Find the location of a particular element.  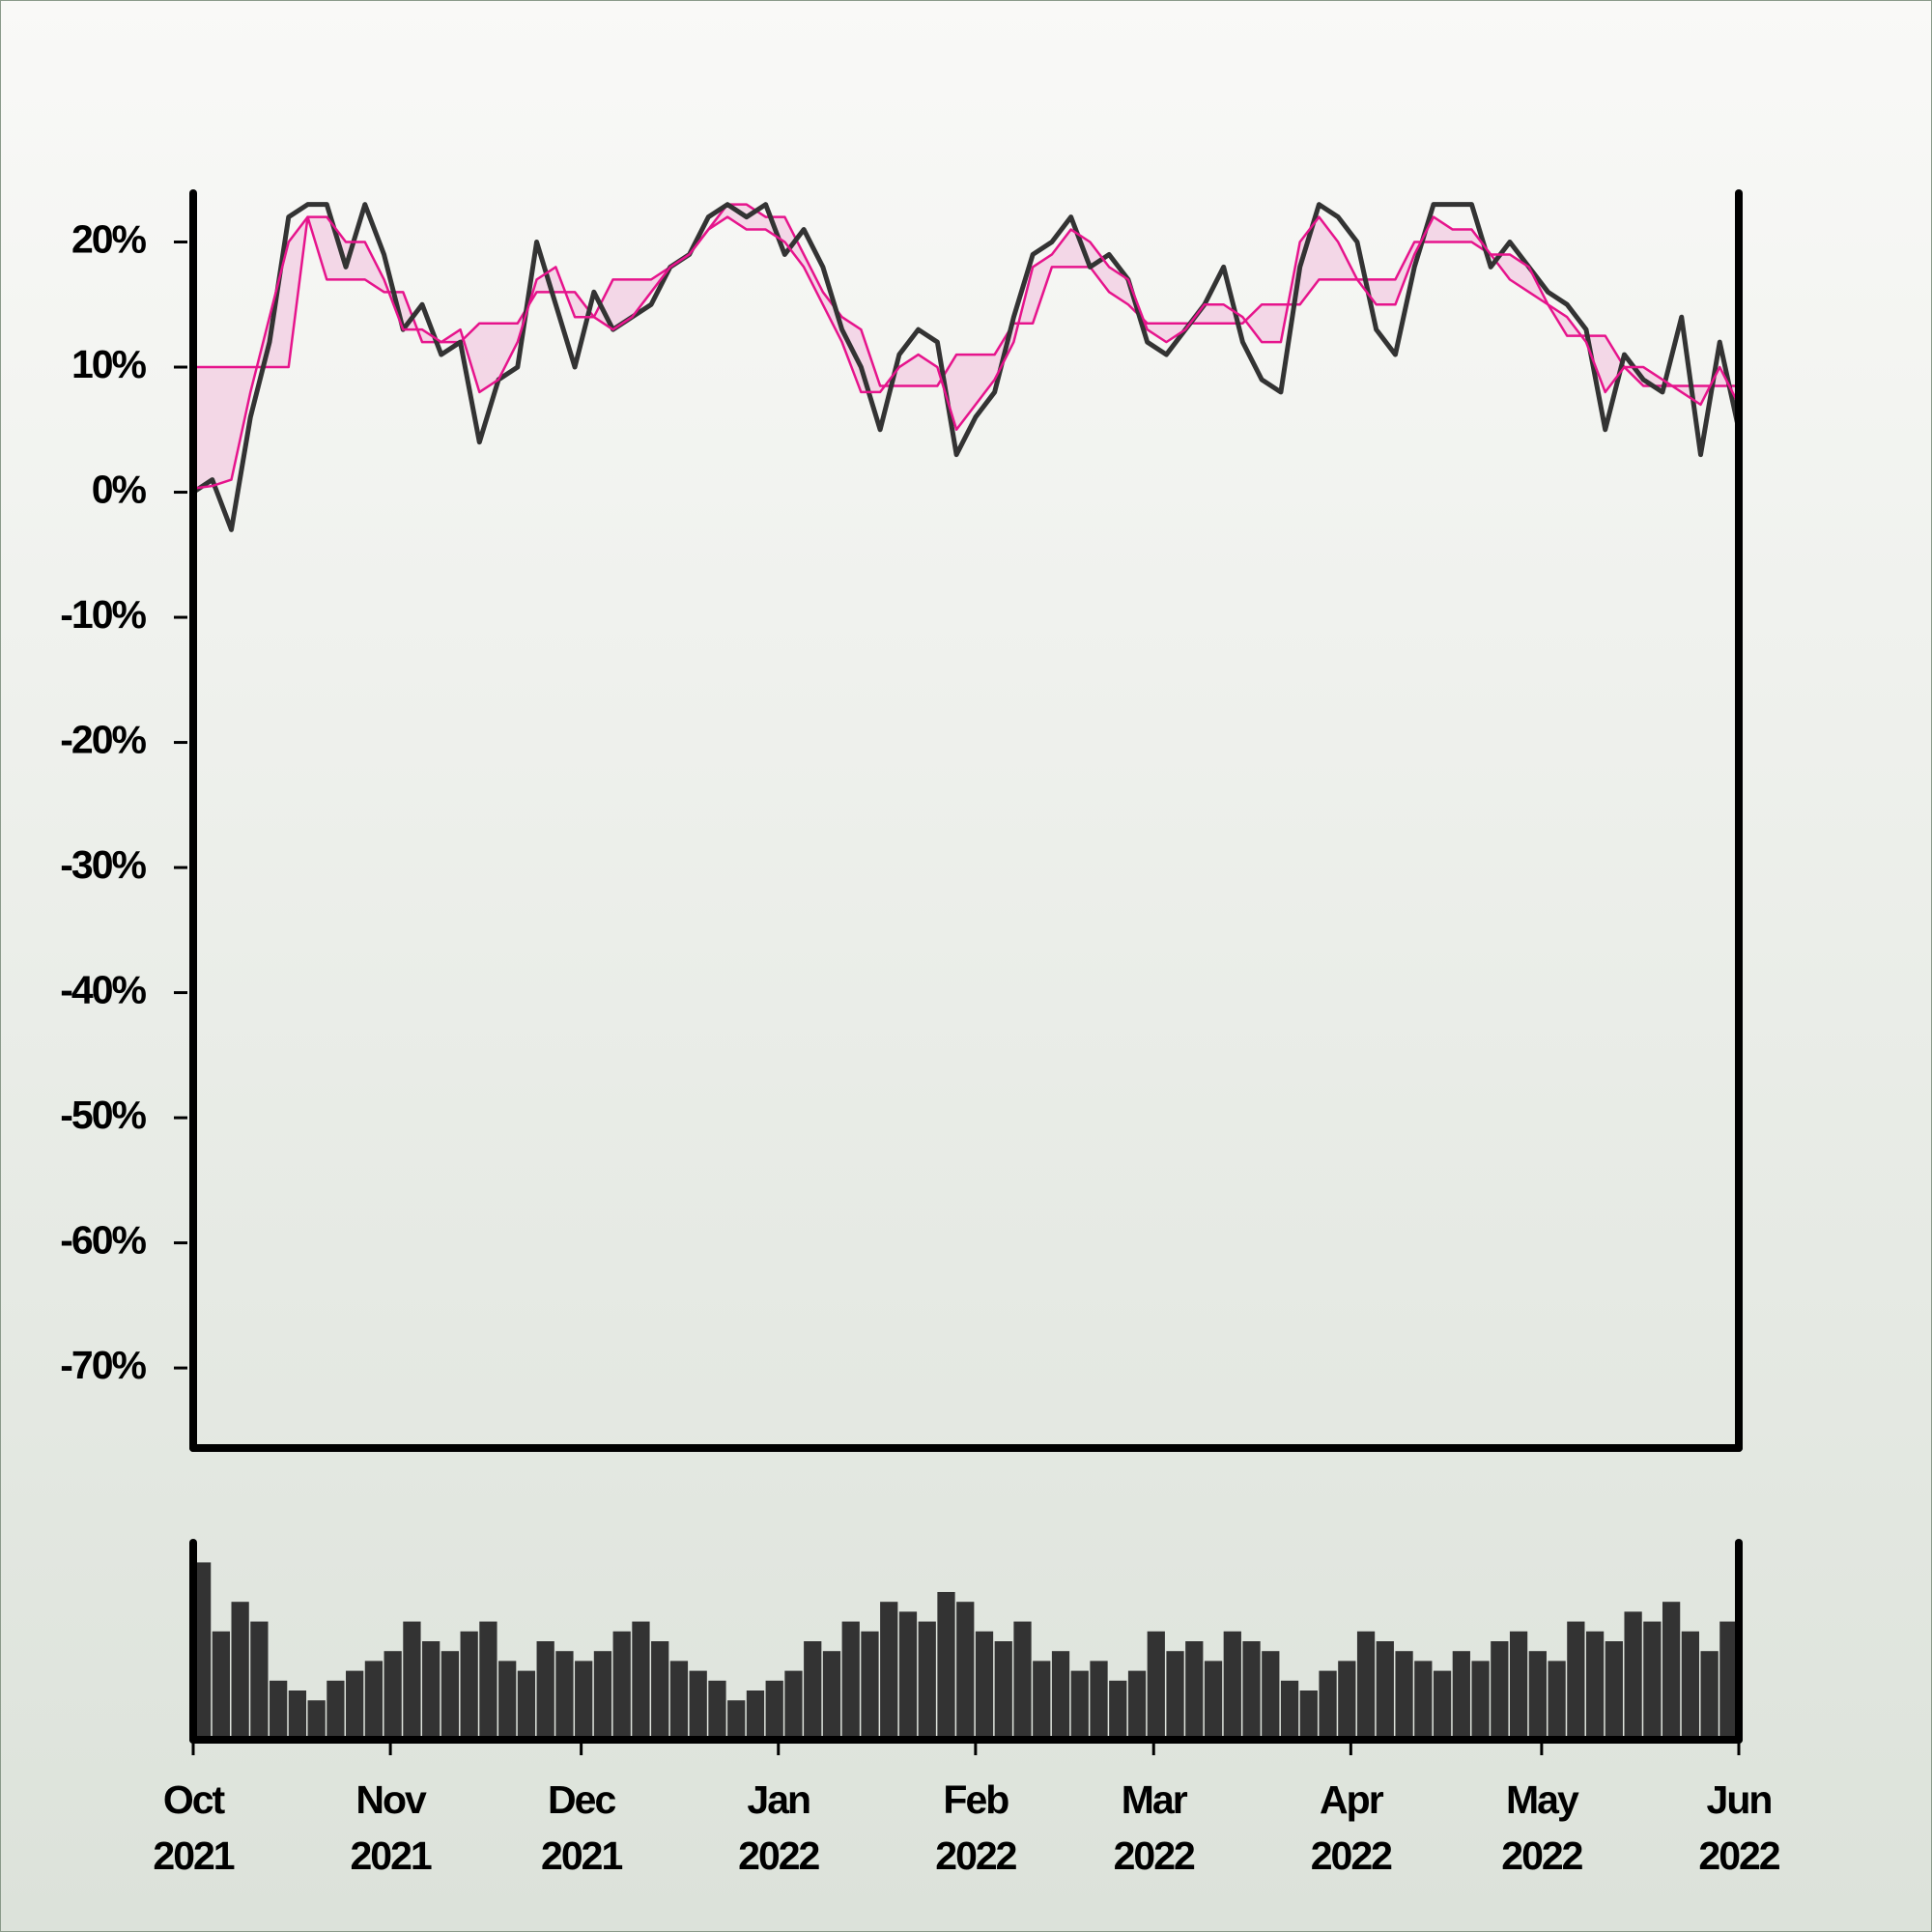

y-tick-label: -60% is located at coordinates (103, 1239).